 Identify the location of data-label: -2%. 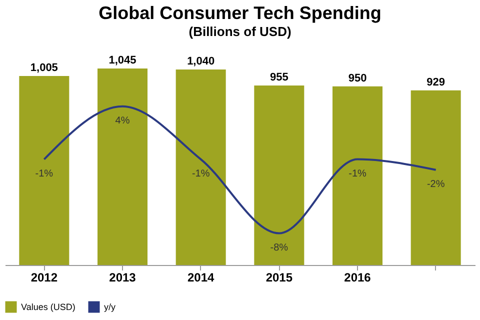
(435, 184).